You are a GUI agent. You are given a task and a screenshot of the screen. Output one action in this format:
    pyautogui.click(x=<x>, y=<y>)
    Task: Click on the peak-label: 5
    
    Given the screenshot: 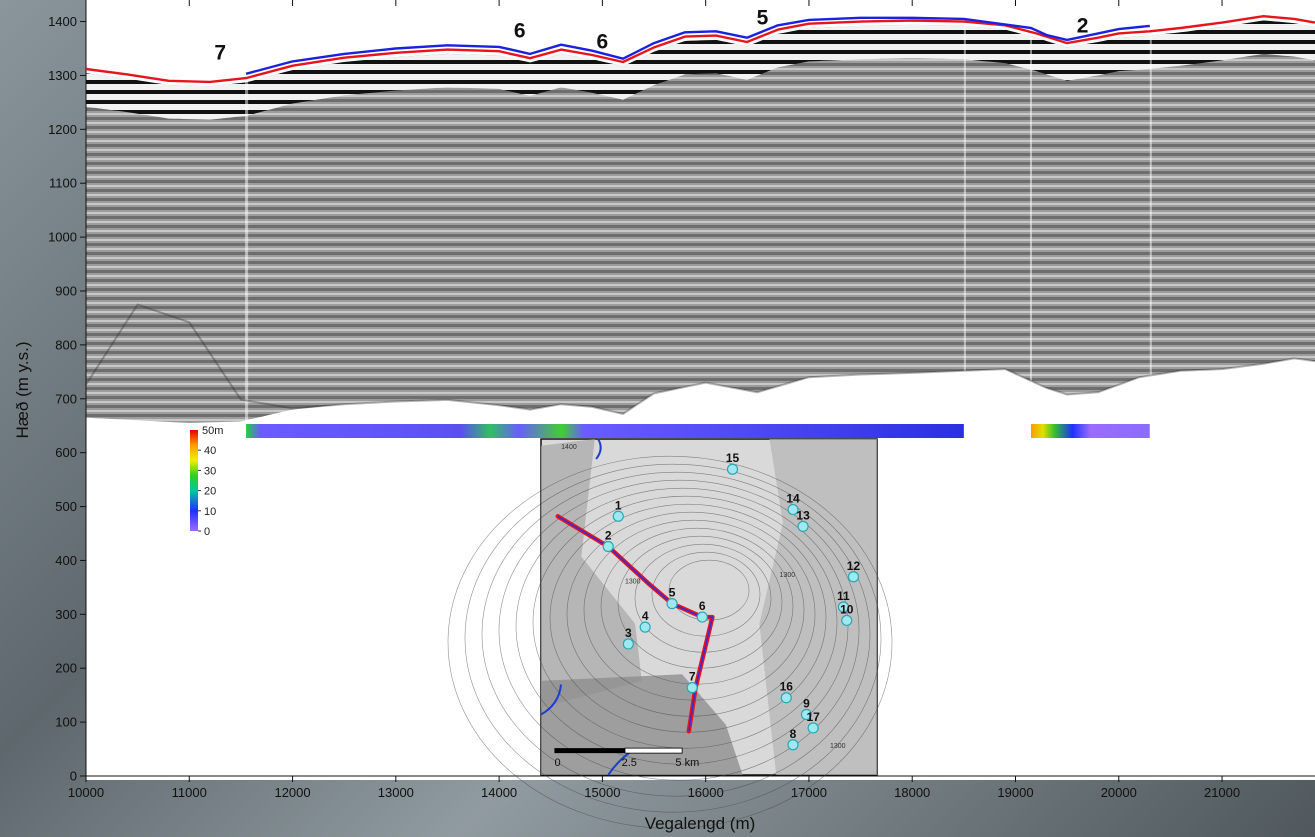 What is the action you would take?
    pyautogui.click(x=763, y=17)
    